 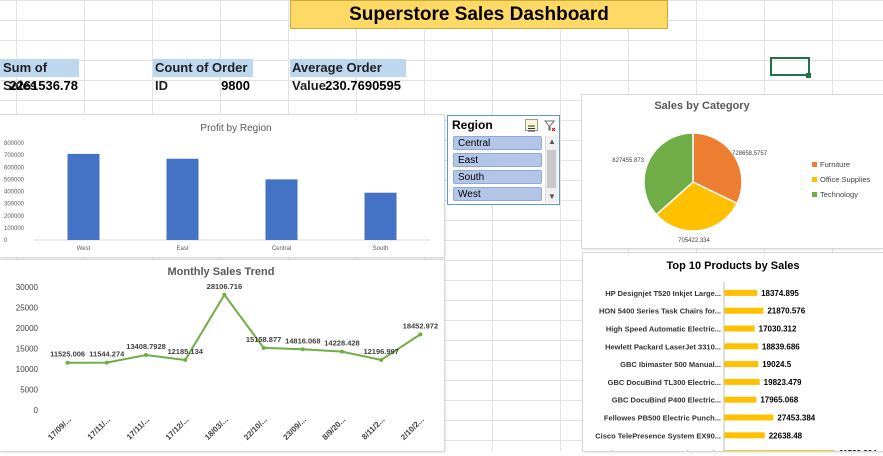 I want to click on data-label: 27453.384, so click(x=796, y=418).